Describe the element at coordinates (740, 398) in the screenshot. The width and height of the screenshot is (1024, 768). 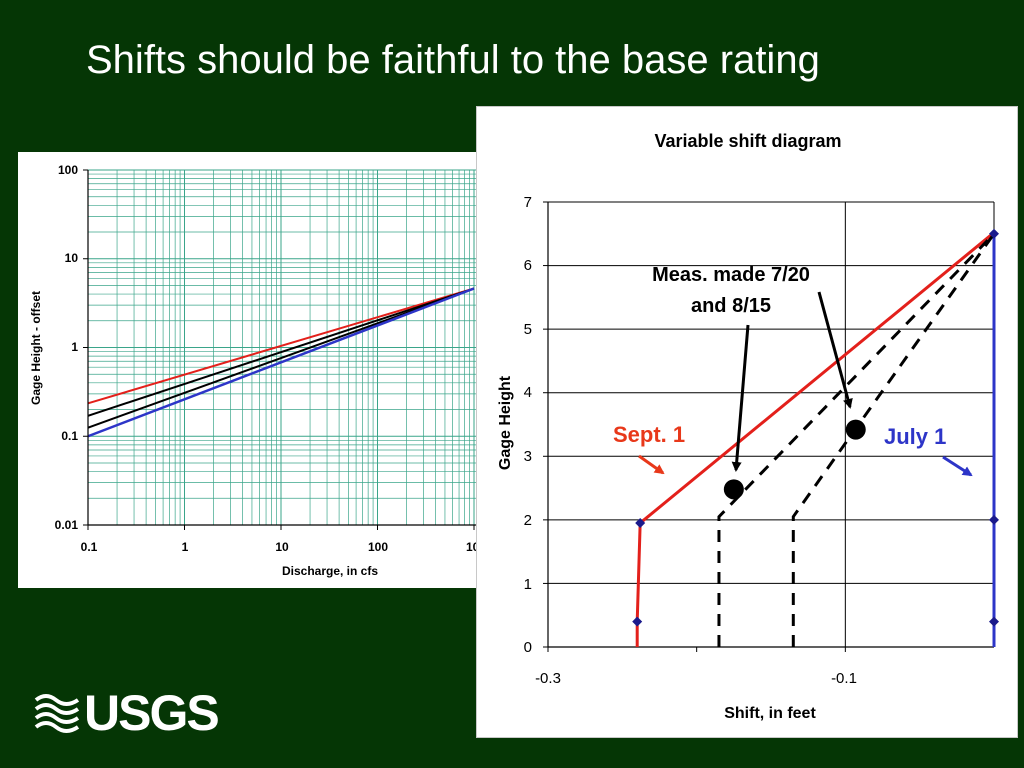
I see `measurement-arrow-left` at that location.